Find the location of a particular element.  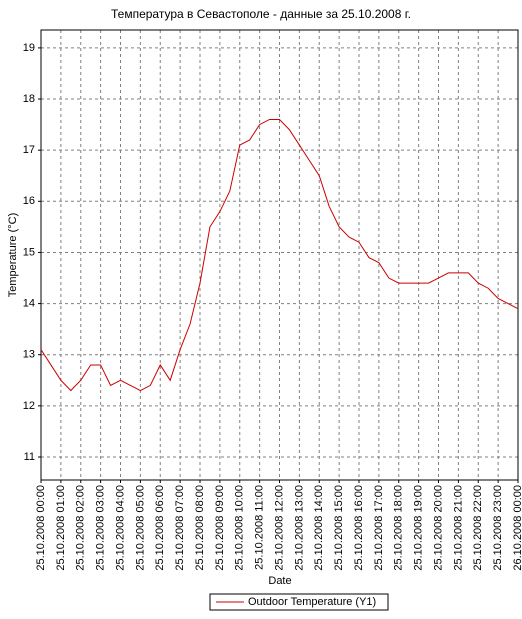

y-tick-label: 12 is located at coordinates (29, 406).